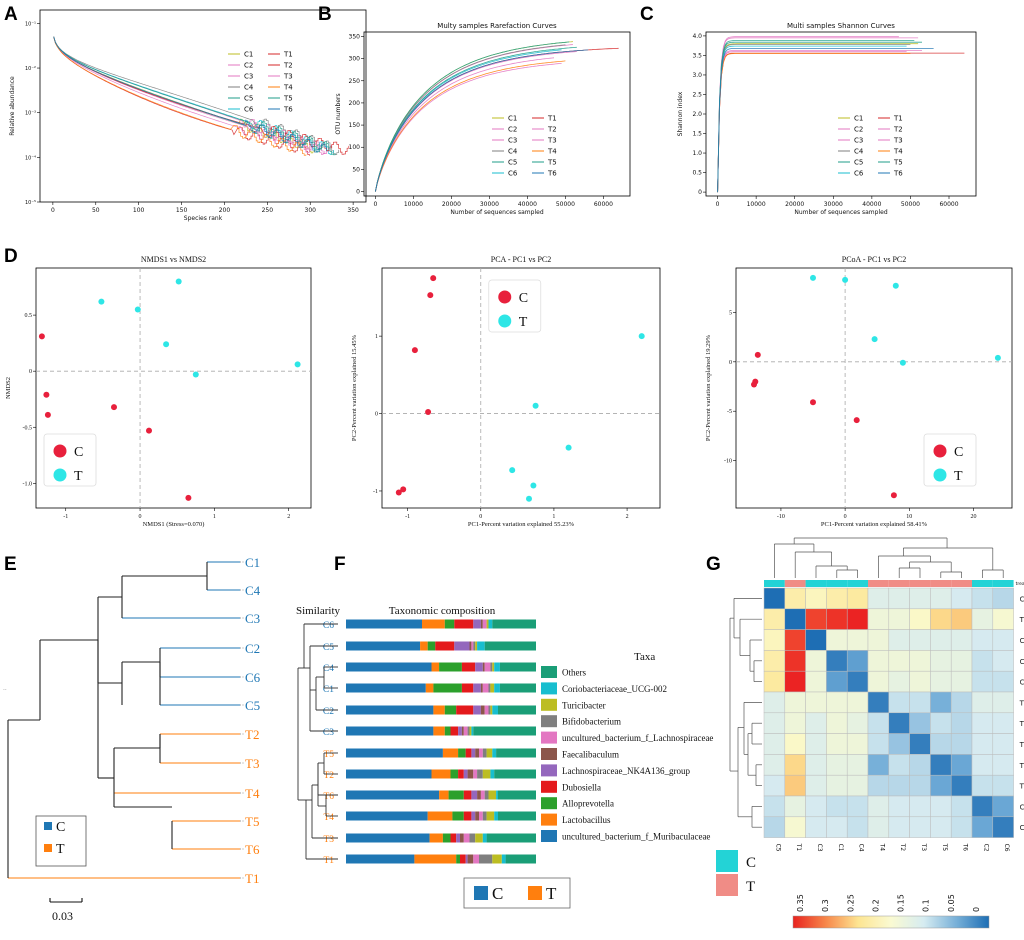  I want to click on legend-label-C4: C4, so click(859, 152).